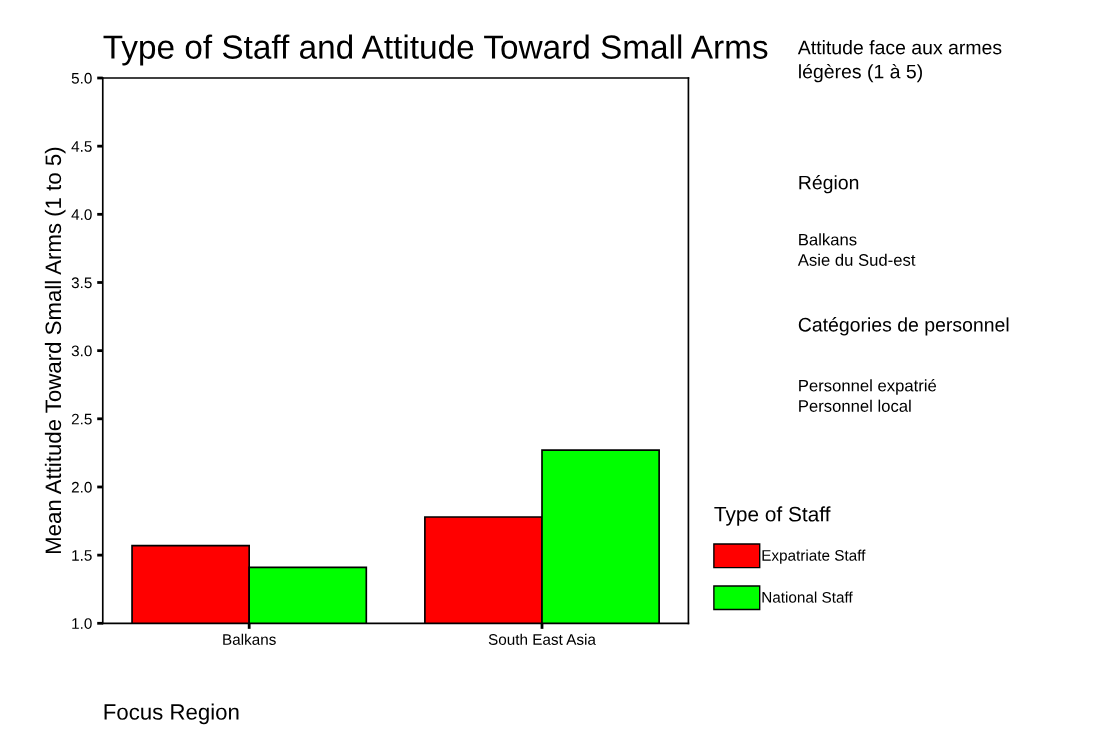 The width and height of the screenshot is (1105, 729). What do you see at coordinates (435, 50) in the screenshot?
I see `chart-title: Type of Staff and Attitude Toward Small Arms` at bounding box center [435, 50].